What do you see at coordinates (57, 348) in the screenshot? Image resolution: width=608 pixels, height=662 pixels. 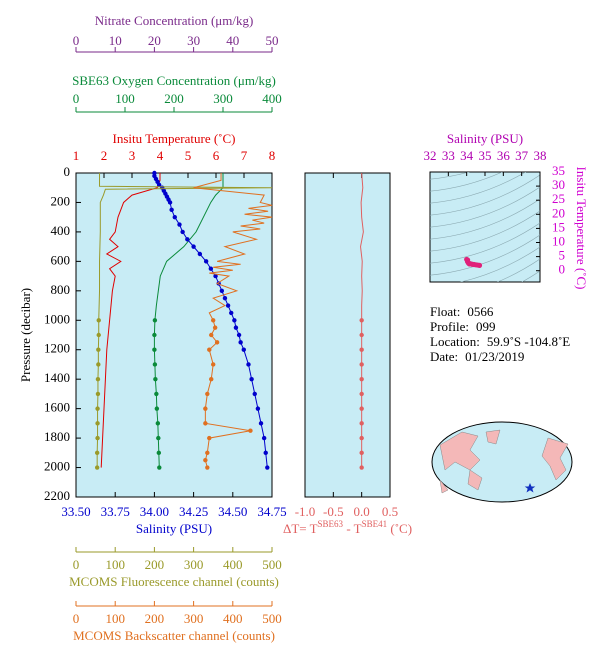 I see `y-tick-label: 1200` at bounding box center [57, 348].